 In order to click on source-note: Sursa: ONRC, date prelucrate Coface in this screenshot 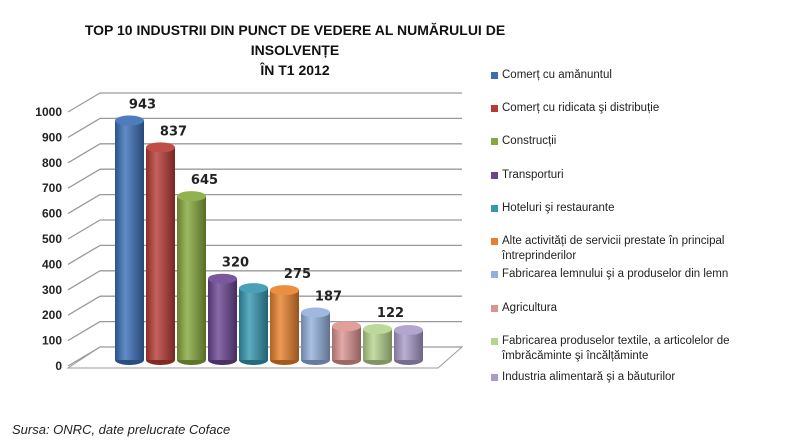, I will do `click(121, 429)`.